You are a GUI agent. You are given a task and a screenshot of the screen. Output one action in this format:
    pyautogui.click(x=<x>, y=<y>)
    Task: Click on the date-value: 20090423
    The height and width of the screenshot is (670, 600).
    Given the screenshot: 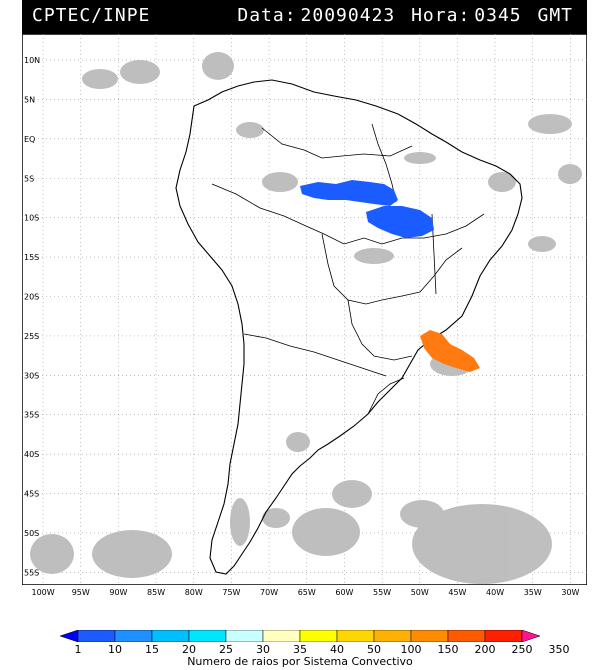 What is the action you would take?
    pyautogui.click(x=348, y=15)
    